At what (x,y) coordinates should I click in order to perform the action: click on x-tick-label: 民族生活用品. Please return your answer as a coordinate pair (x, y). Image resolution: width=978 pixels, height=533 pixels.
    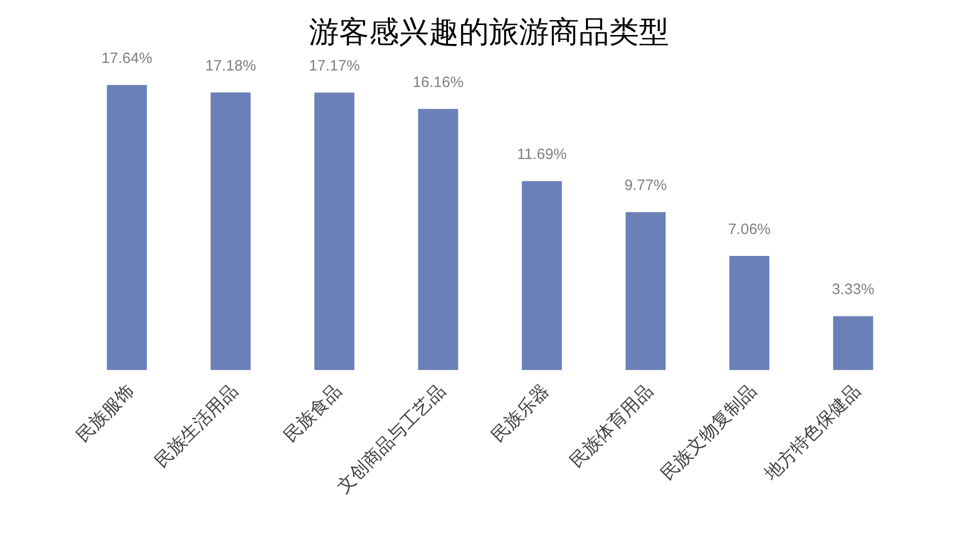
    Looking at the image, I should click on (196, 426).